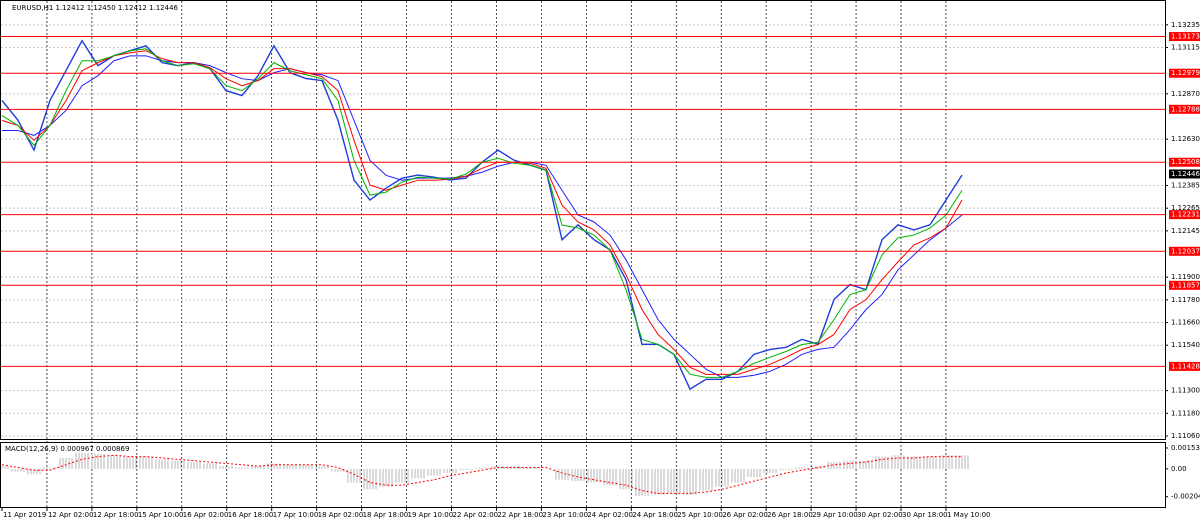 This screenshot has height=523, width=1200. What do you see at coordinates (206, 515) in the screenshot?
I see `x-tick-label: 16 Apr 02:00` at bounding box center [206, 515].